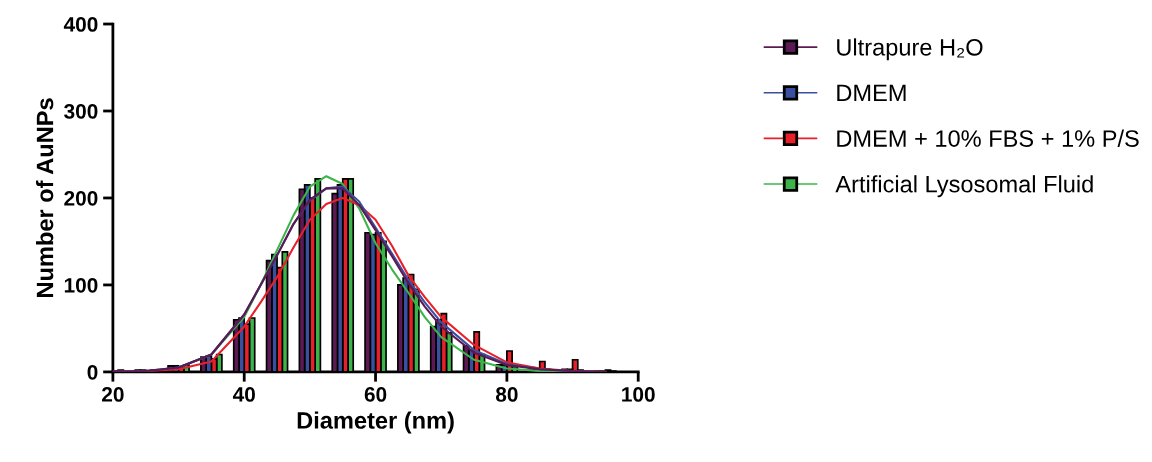  I want to click on y-tick-label: 200, so click(81, 198).